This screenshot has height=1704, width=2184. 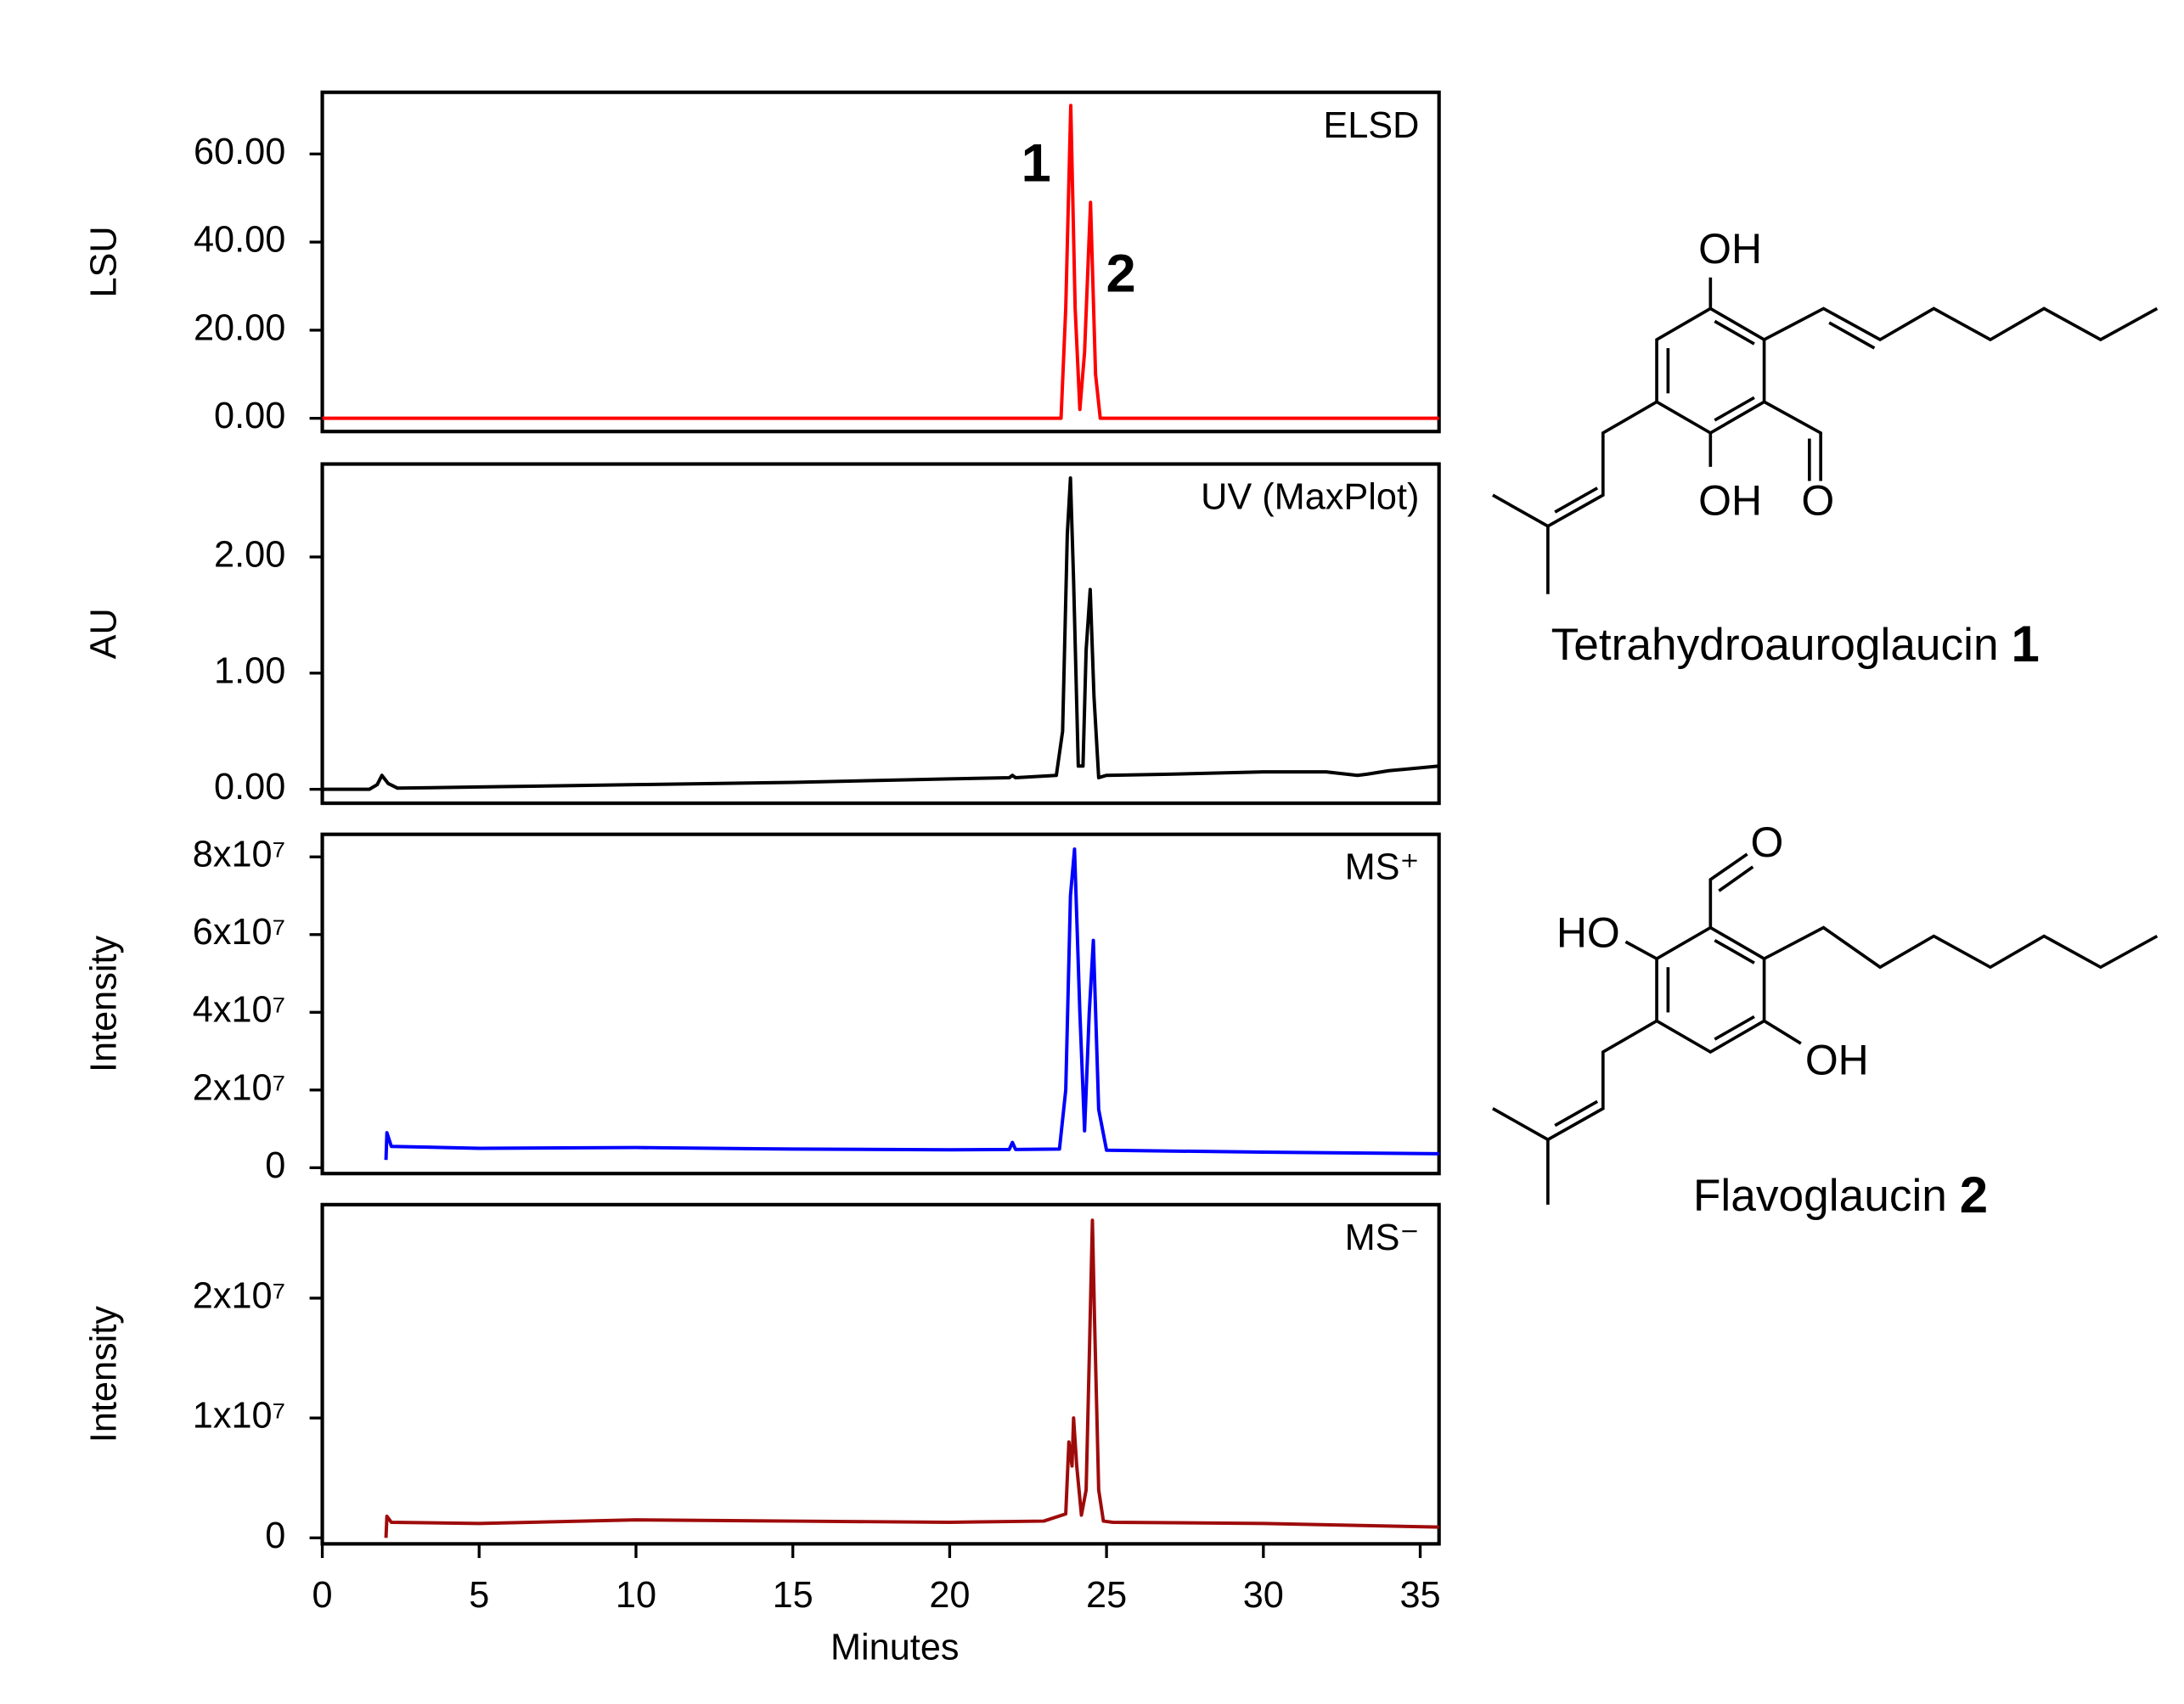 I want to click on panel-label: MS⁻, so click(x=1382, y=1238).